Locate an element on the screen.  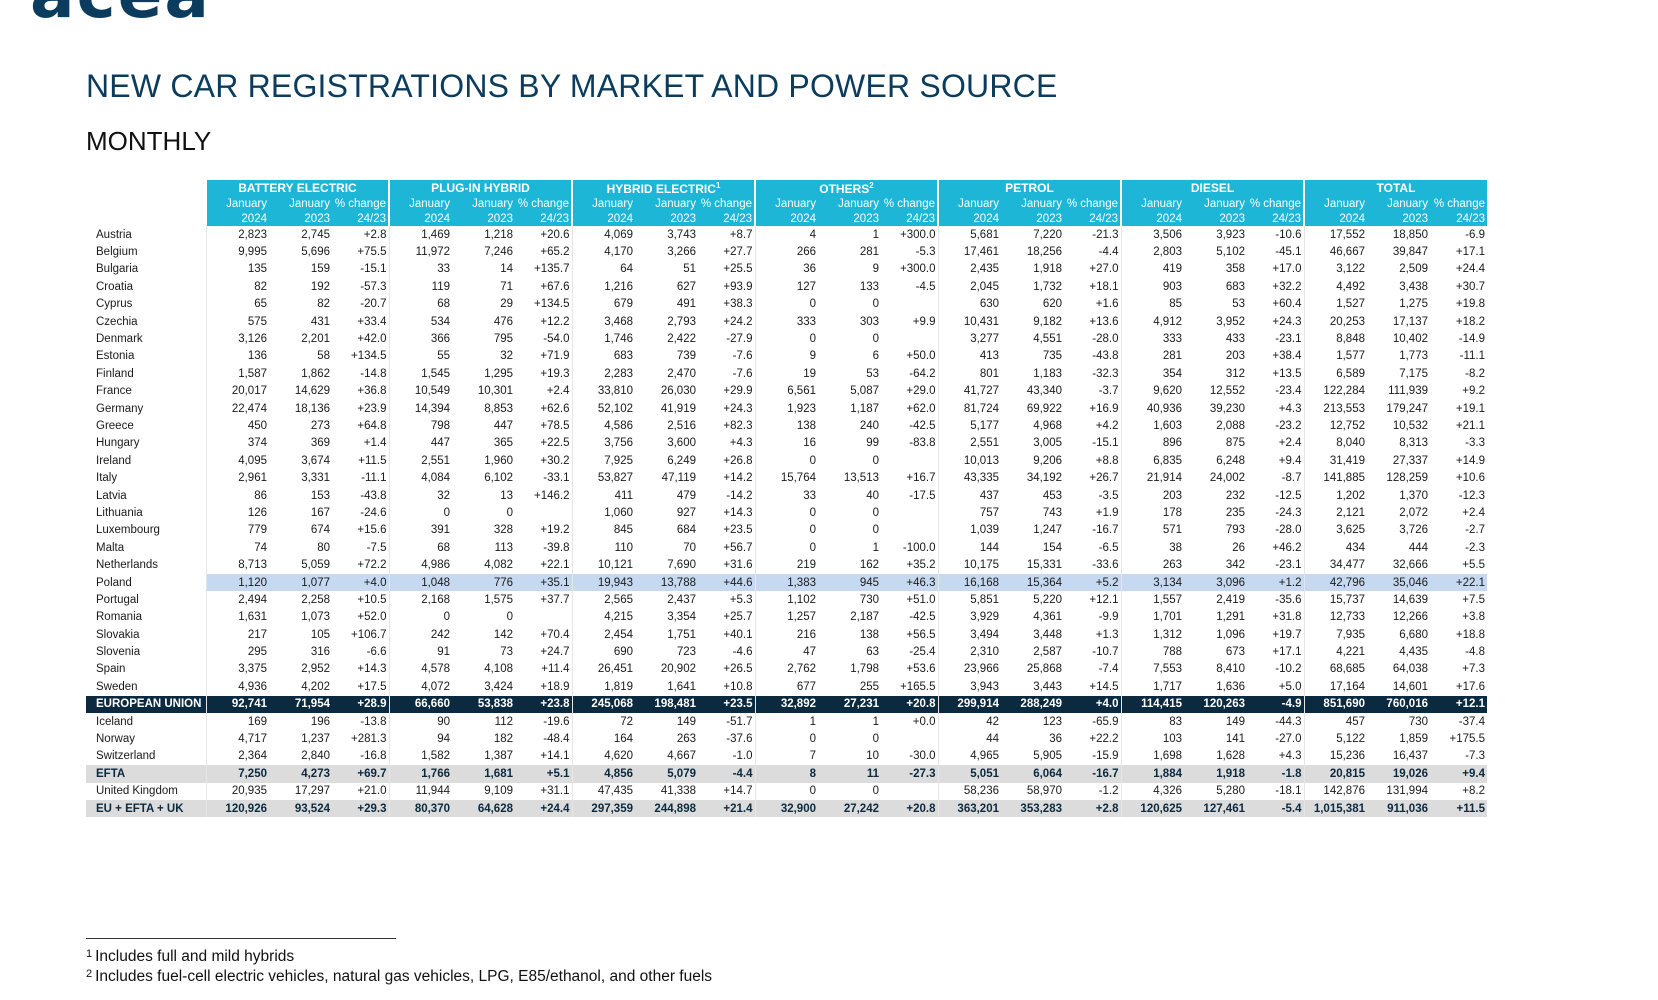
cell-total-jan-2024: 17,552 is located at coordinates (1335, 235).